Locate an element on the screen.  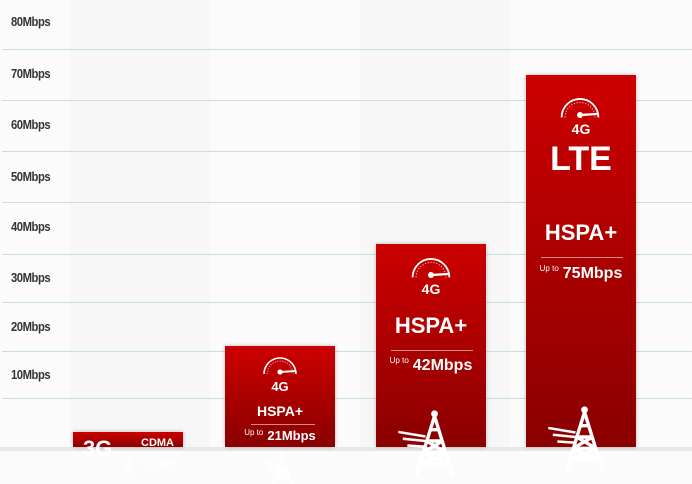
bar-hspa-21: 4G HSPA+ Up to 21Mbps is located at coordinates (280, 415).